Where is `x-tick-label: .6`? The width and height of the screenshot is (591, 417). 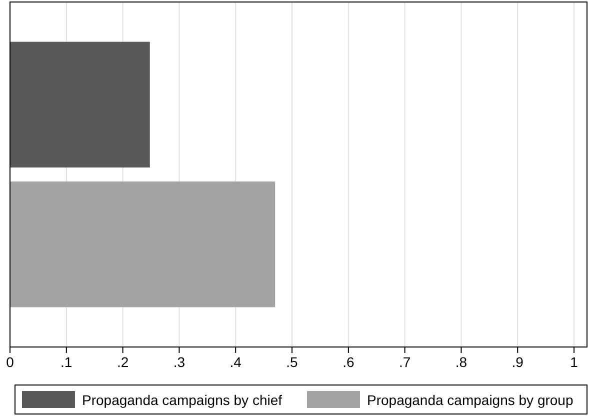 x-tick-label: .6 is located at coordinates (348, 362).